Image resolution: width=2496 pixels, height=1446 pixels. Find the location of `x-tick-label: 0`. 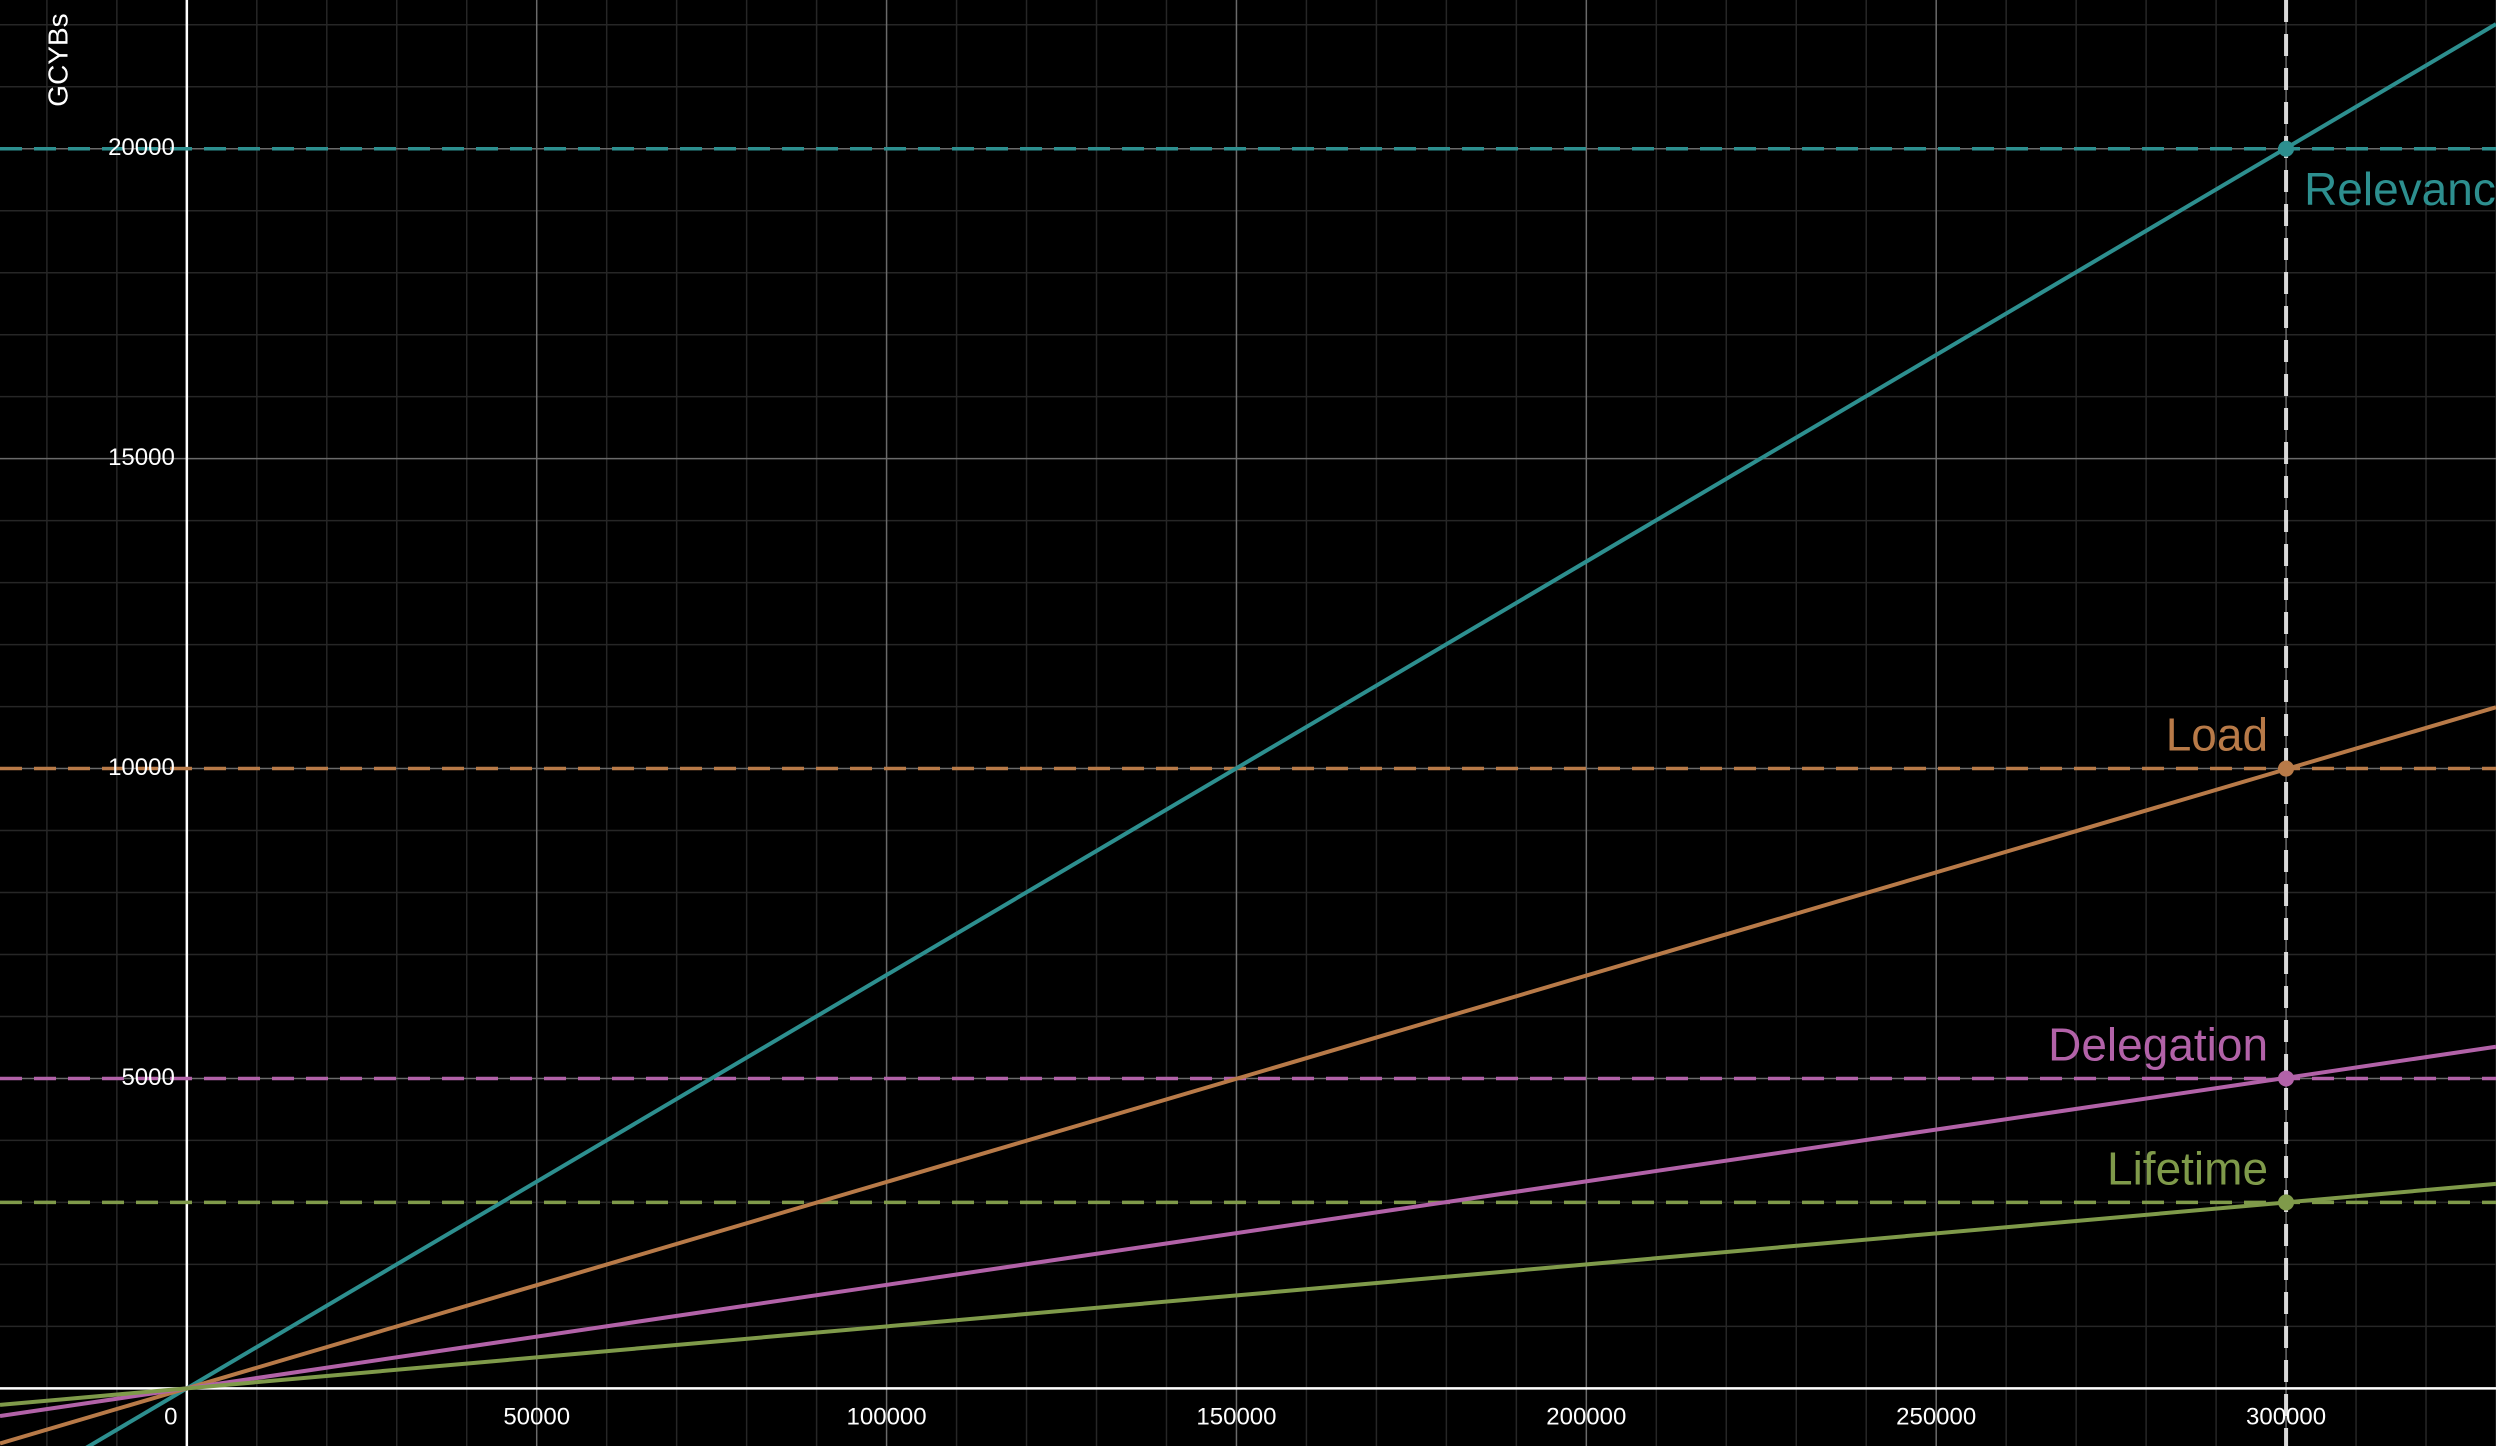

x-tick-label: 0 is located at coordinates (170, 1417).